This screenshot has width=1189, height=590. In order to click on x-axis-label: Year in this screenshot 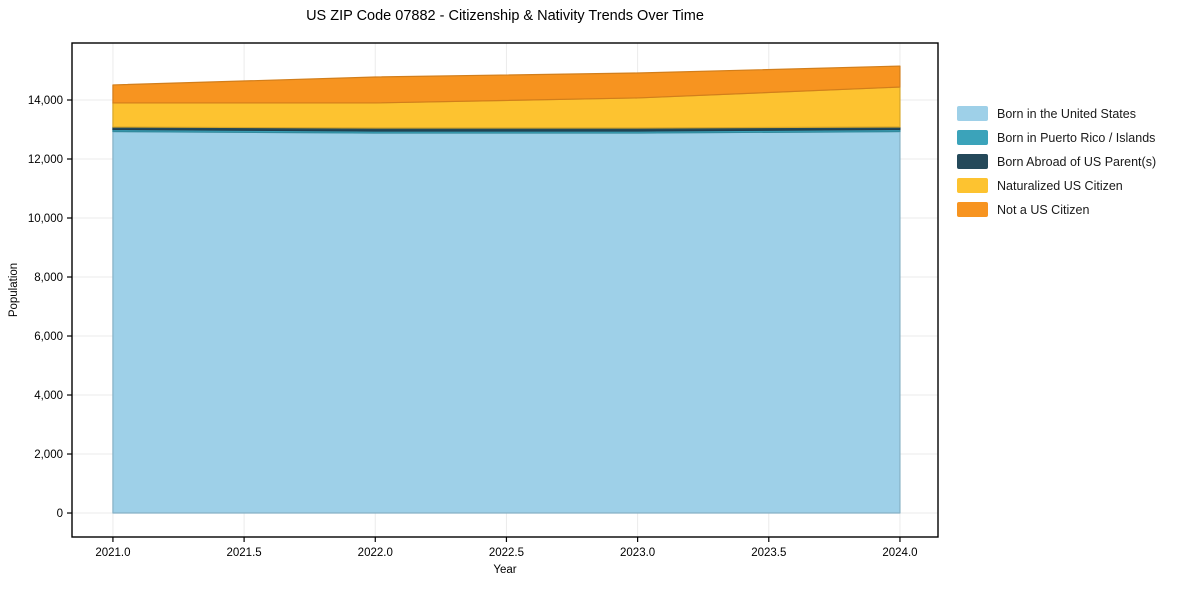, I will do `click(505, 570)`.